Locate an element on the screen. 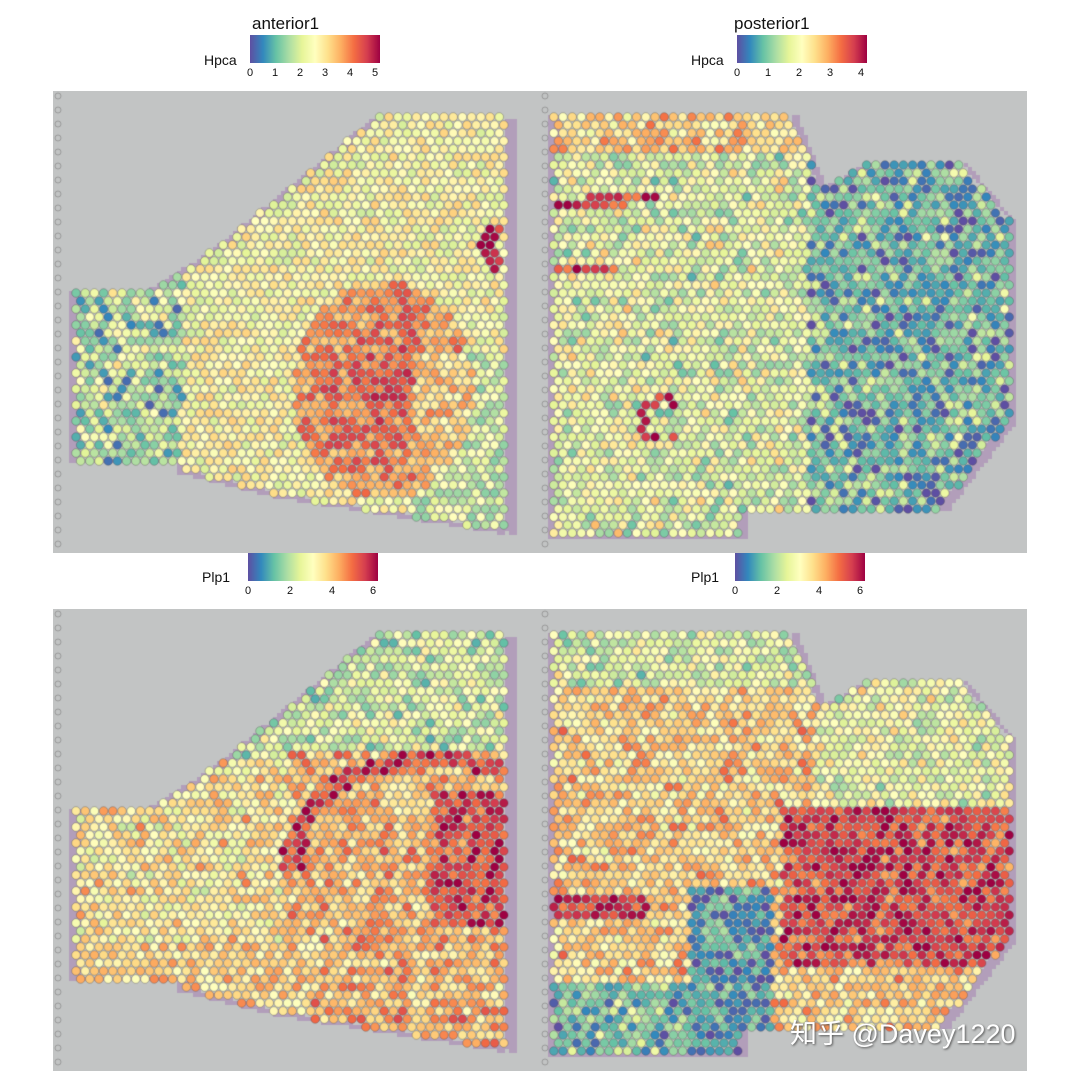  watermark: 知乎 @Davey1220 is located at coordinates (903, 1034).